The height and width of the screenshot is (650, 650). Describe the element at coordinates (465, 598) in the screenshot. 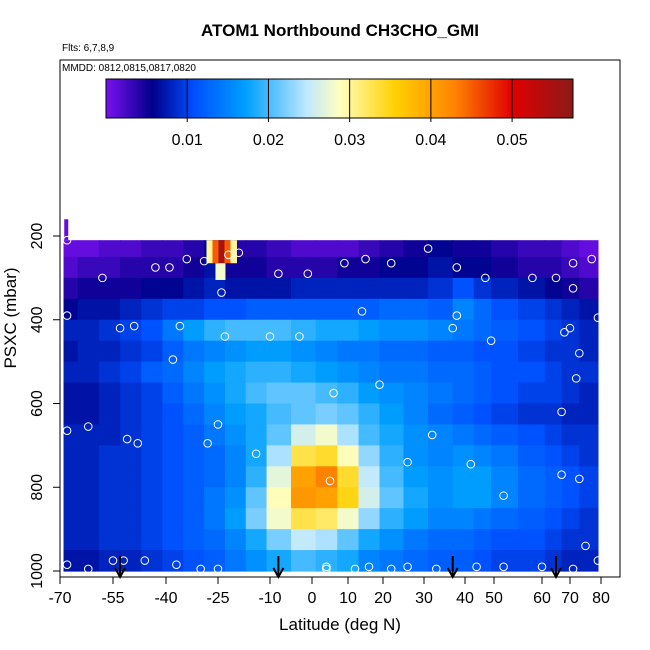

I see `x-tick-label: 40` at that location.